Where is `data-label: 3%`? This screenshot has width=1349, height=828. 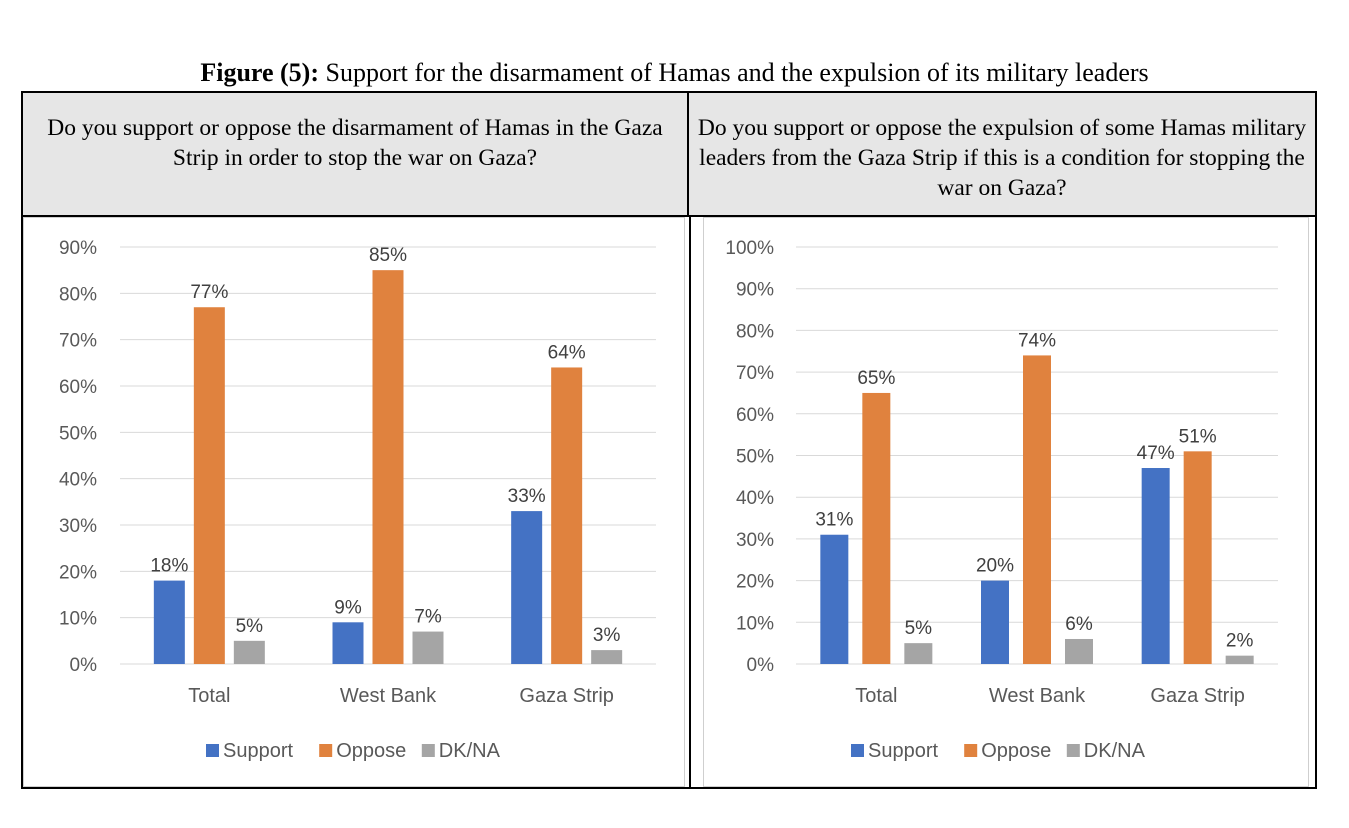
data-label: 3% is located at coordinates (607, 635).